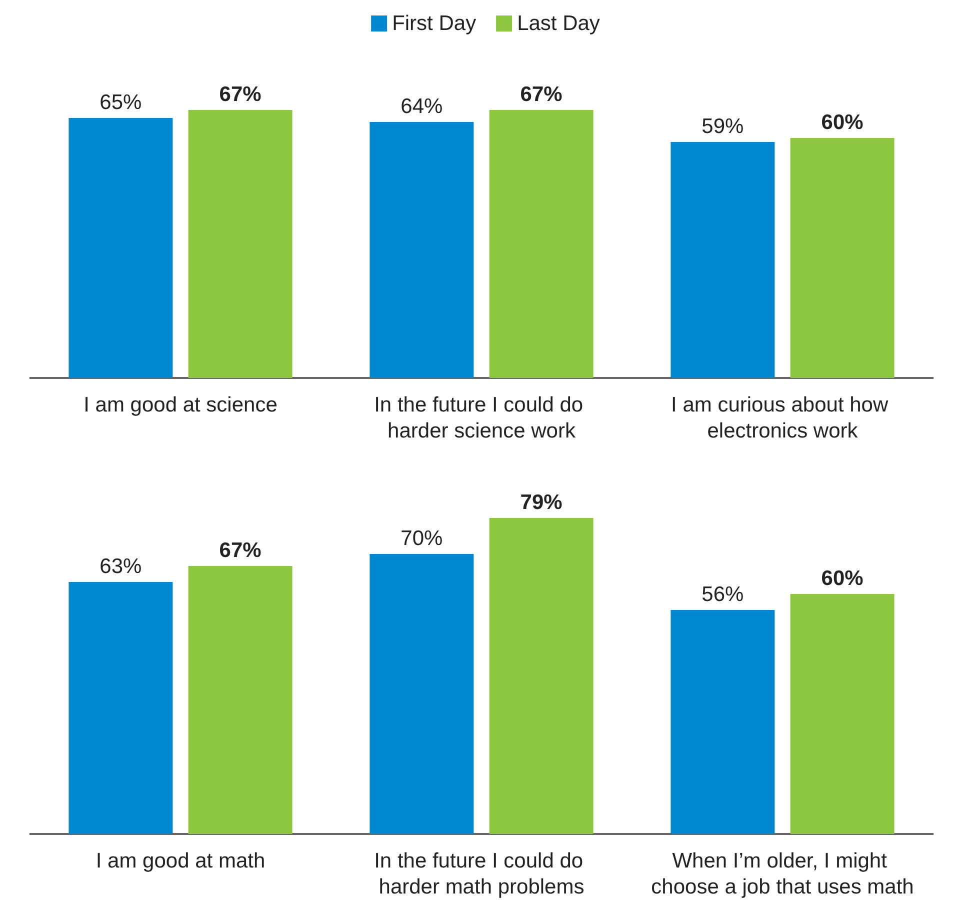 This screenshot has height=924, width=971. What do you see at coordinates (421, 106) in the screenshot?
I see `data-label: 64%` at bounding box center [421, 106].